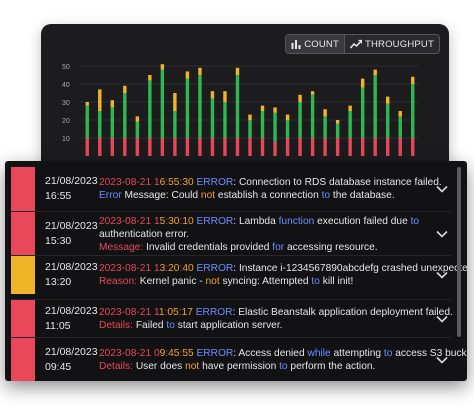 The image size is (474, 407). Describe the element at coordinates (71, 189) in the screenshot. I see `log-timestamp: 21/08/2023 16:55` at that location.